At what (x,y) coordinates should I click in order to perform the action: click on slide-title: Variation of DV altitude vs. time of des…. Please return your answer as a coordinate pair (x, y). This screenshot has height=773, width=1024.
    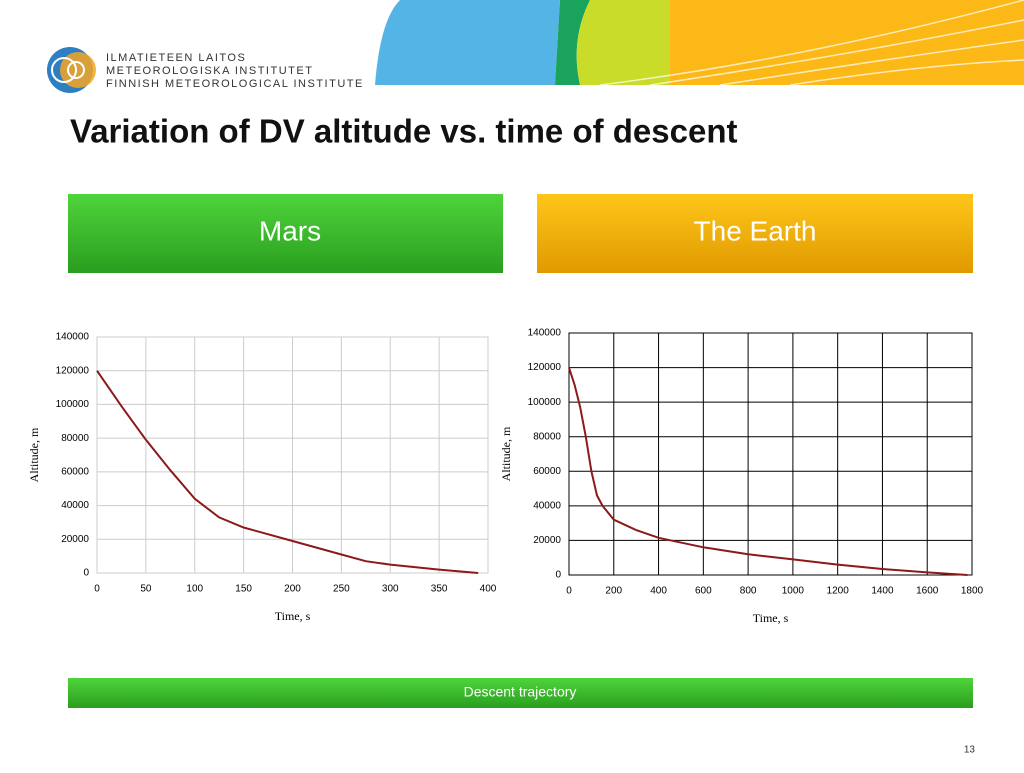
    Looking at the image, I should click on (403, 131).